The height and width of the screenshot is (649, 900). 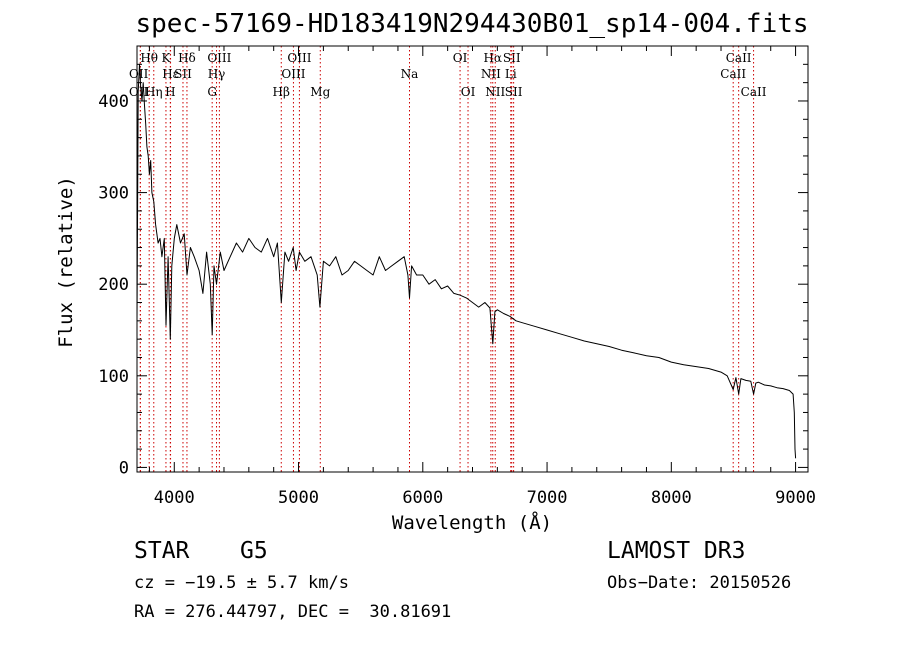 I want to click on line-marker-label-2: Hθ, so click(x=149, y=58).